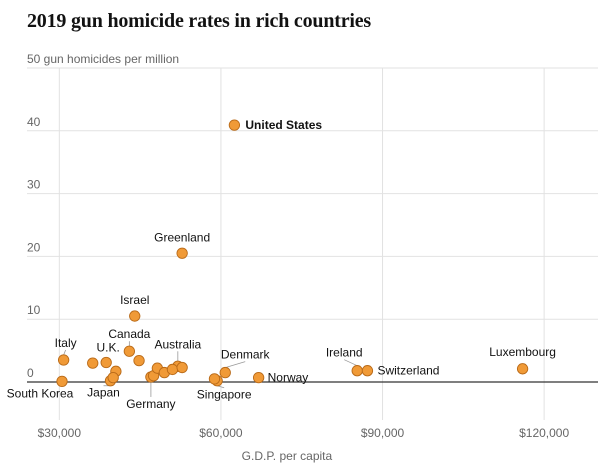  Describe the element at coordinates (103, 393) in the screenshot. I see `point-label: Japan` at that location.